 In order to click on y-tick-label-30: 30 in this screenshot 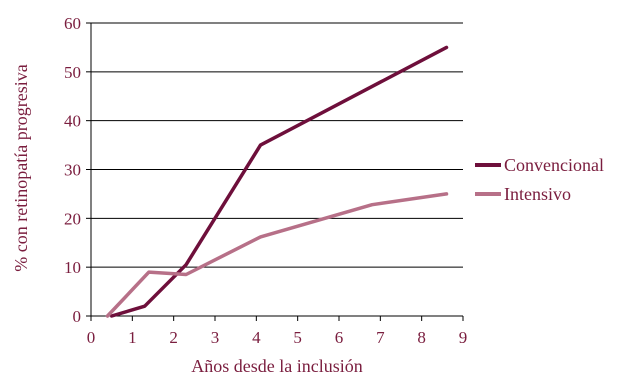, I will do `click(72, 170)`.